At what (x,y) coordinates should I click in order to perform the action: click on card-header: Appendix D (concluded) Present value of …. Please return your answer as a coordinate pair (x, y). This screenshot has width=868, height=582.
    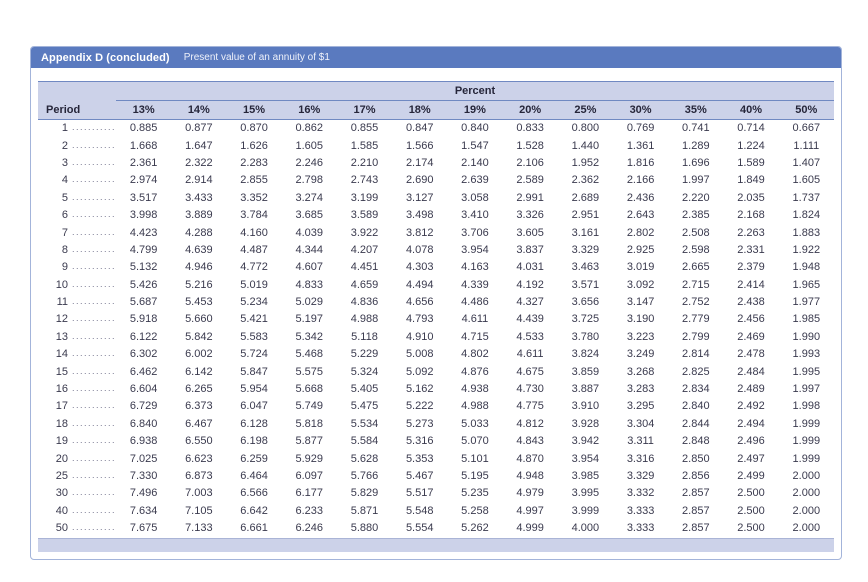
    Looking at the image, I should click on (436, 57).